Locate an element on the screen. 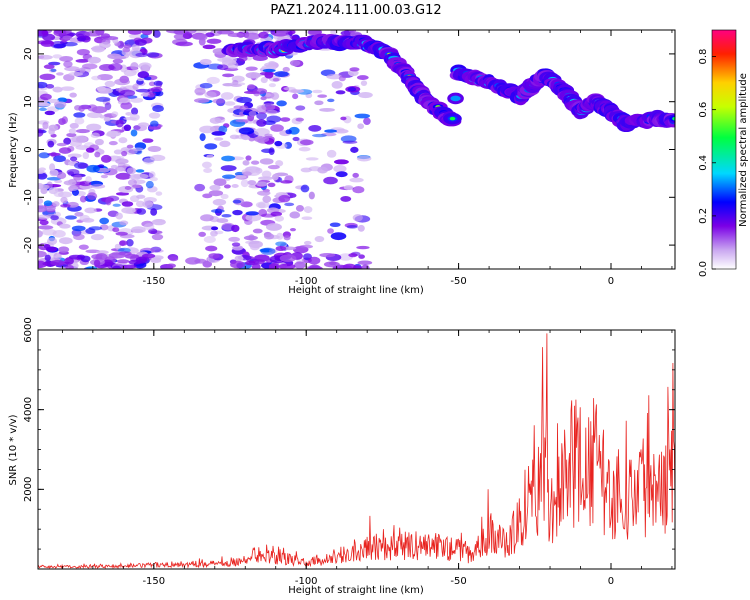 This screenshot has width=750, height=600. y-tick-label: 4000 is located at coordinates (28, 409).